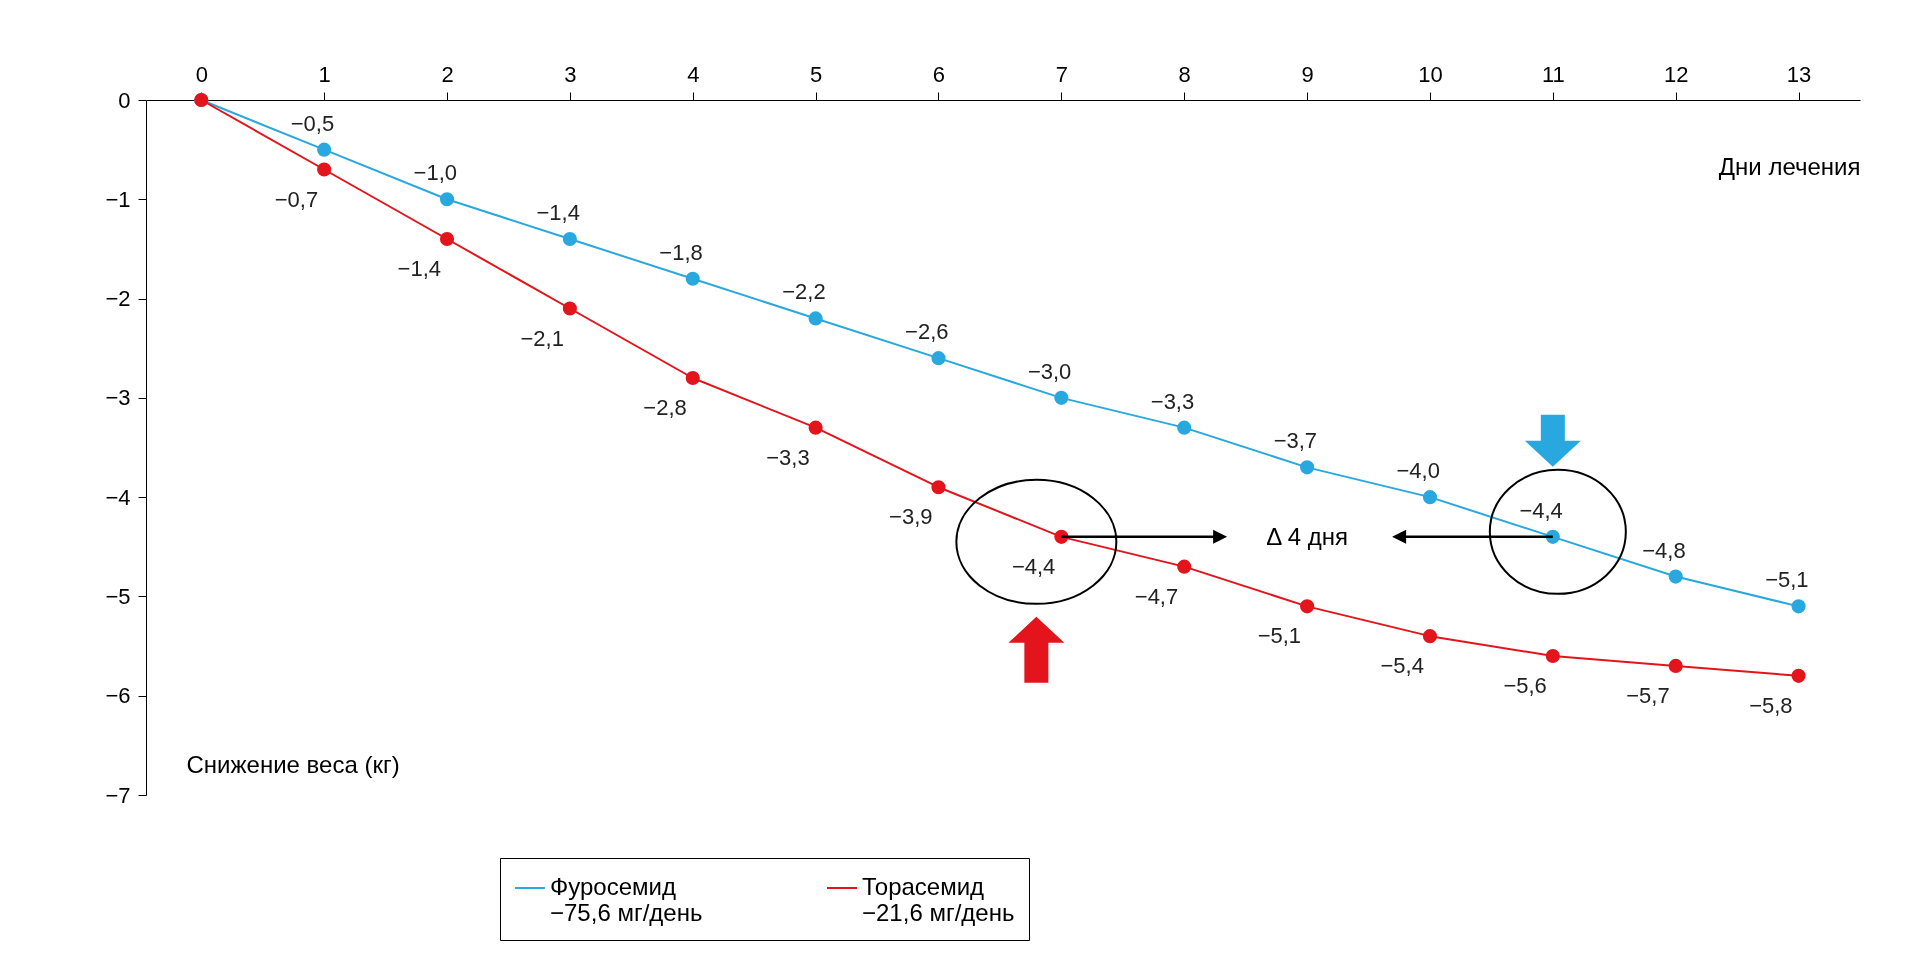 This screenshot has height=973, width=1913. I want to click on x-tick-label: 11, so click(1553, 74).